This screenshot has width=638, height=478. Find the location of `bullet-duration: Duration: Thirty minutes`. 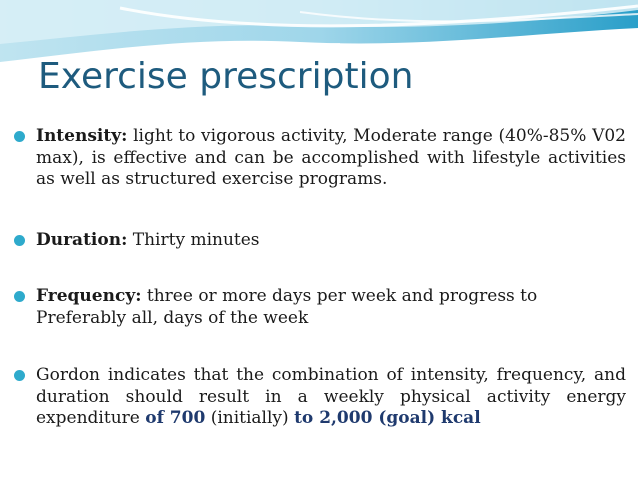

bullet-duration: Duration: Thirty minutes is located at coordinates (320, 241).